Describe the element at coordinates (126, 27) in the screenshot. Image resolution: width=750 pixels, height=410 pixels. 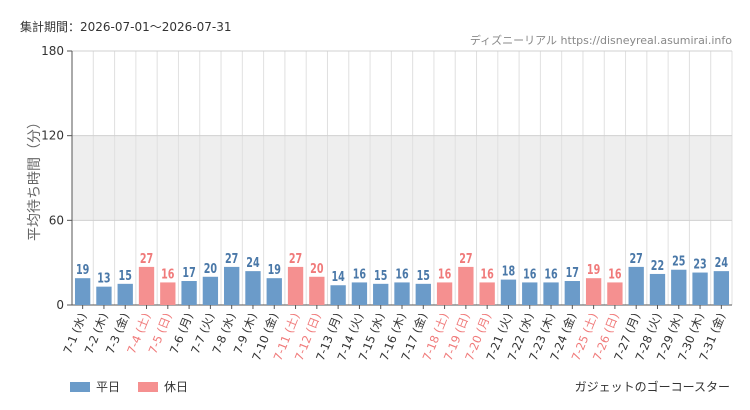
I see `aggregation-period: 集計期間：2026-07-01〜2026-07-31` at that location.